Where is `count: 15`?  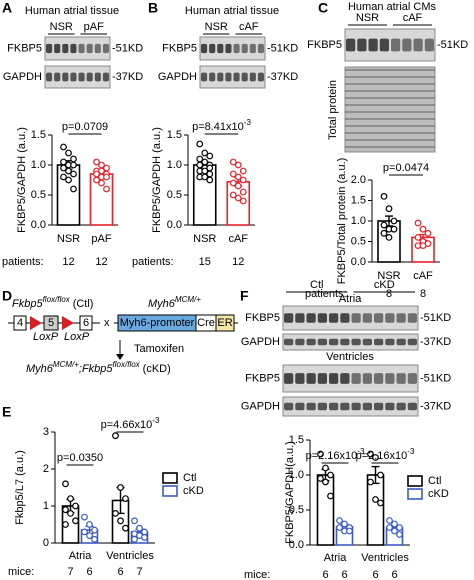
count: 15 is located at coordinates (205, 262).